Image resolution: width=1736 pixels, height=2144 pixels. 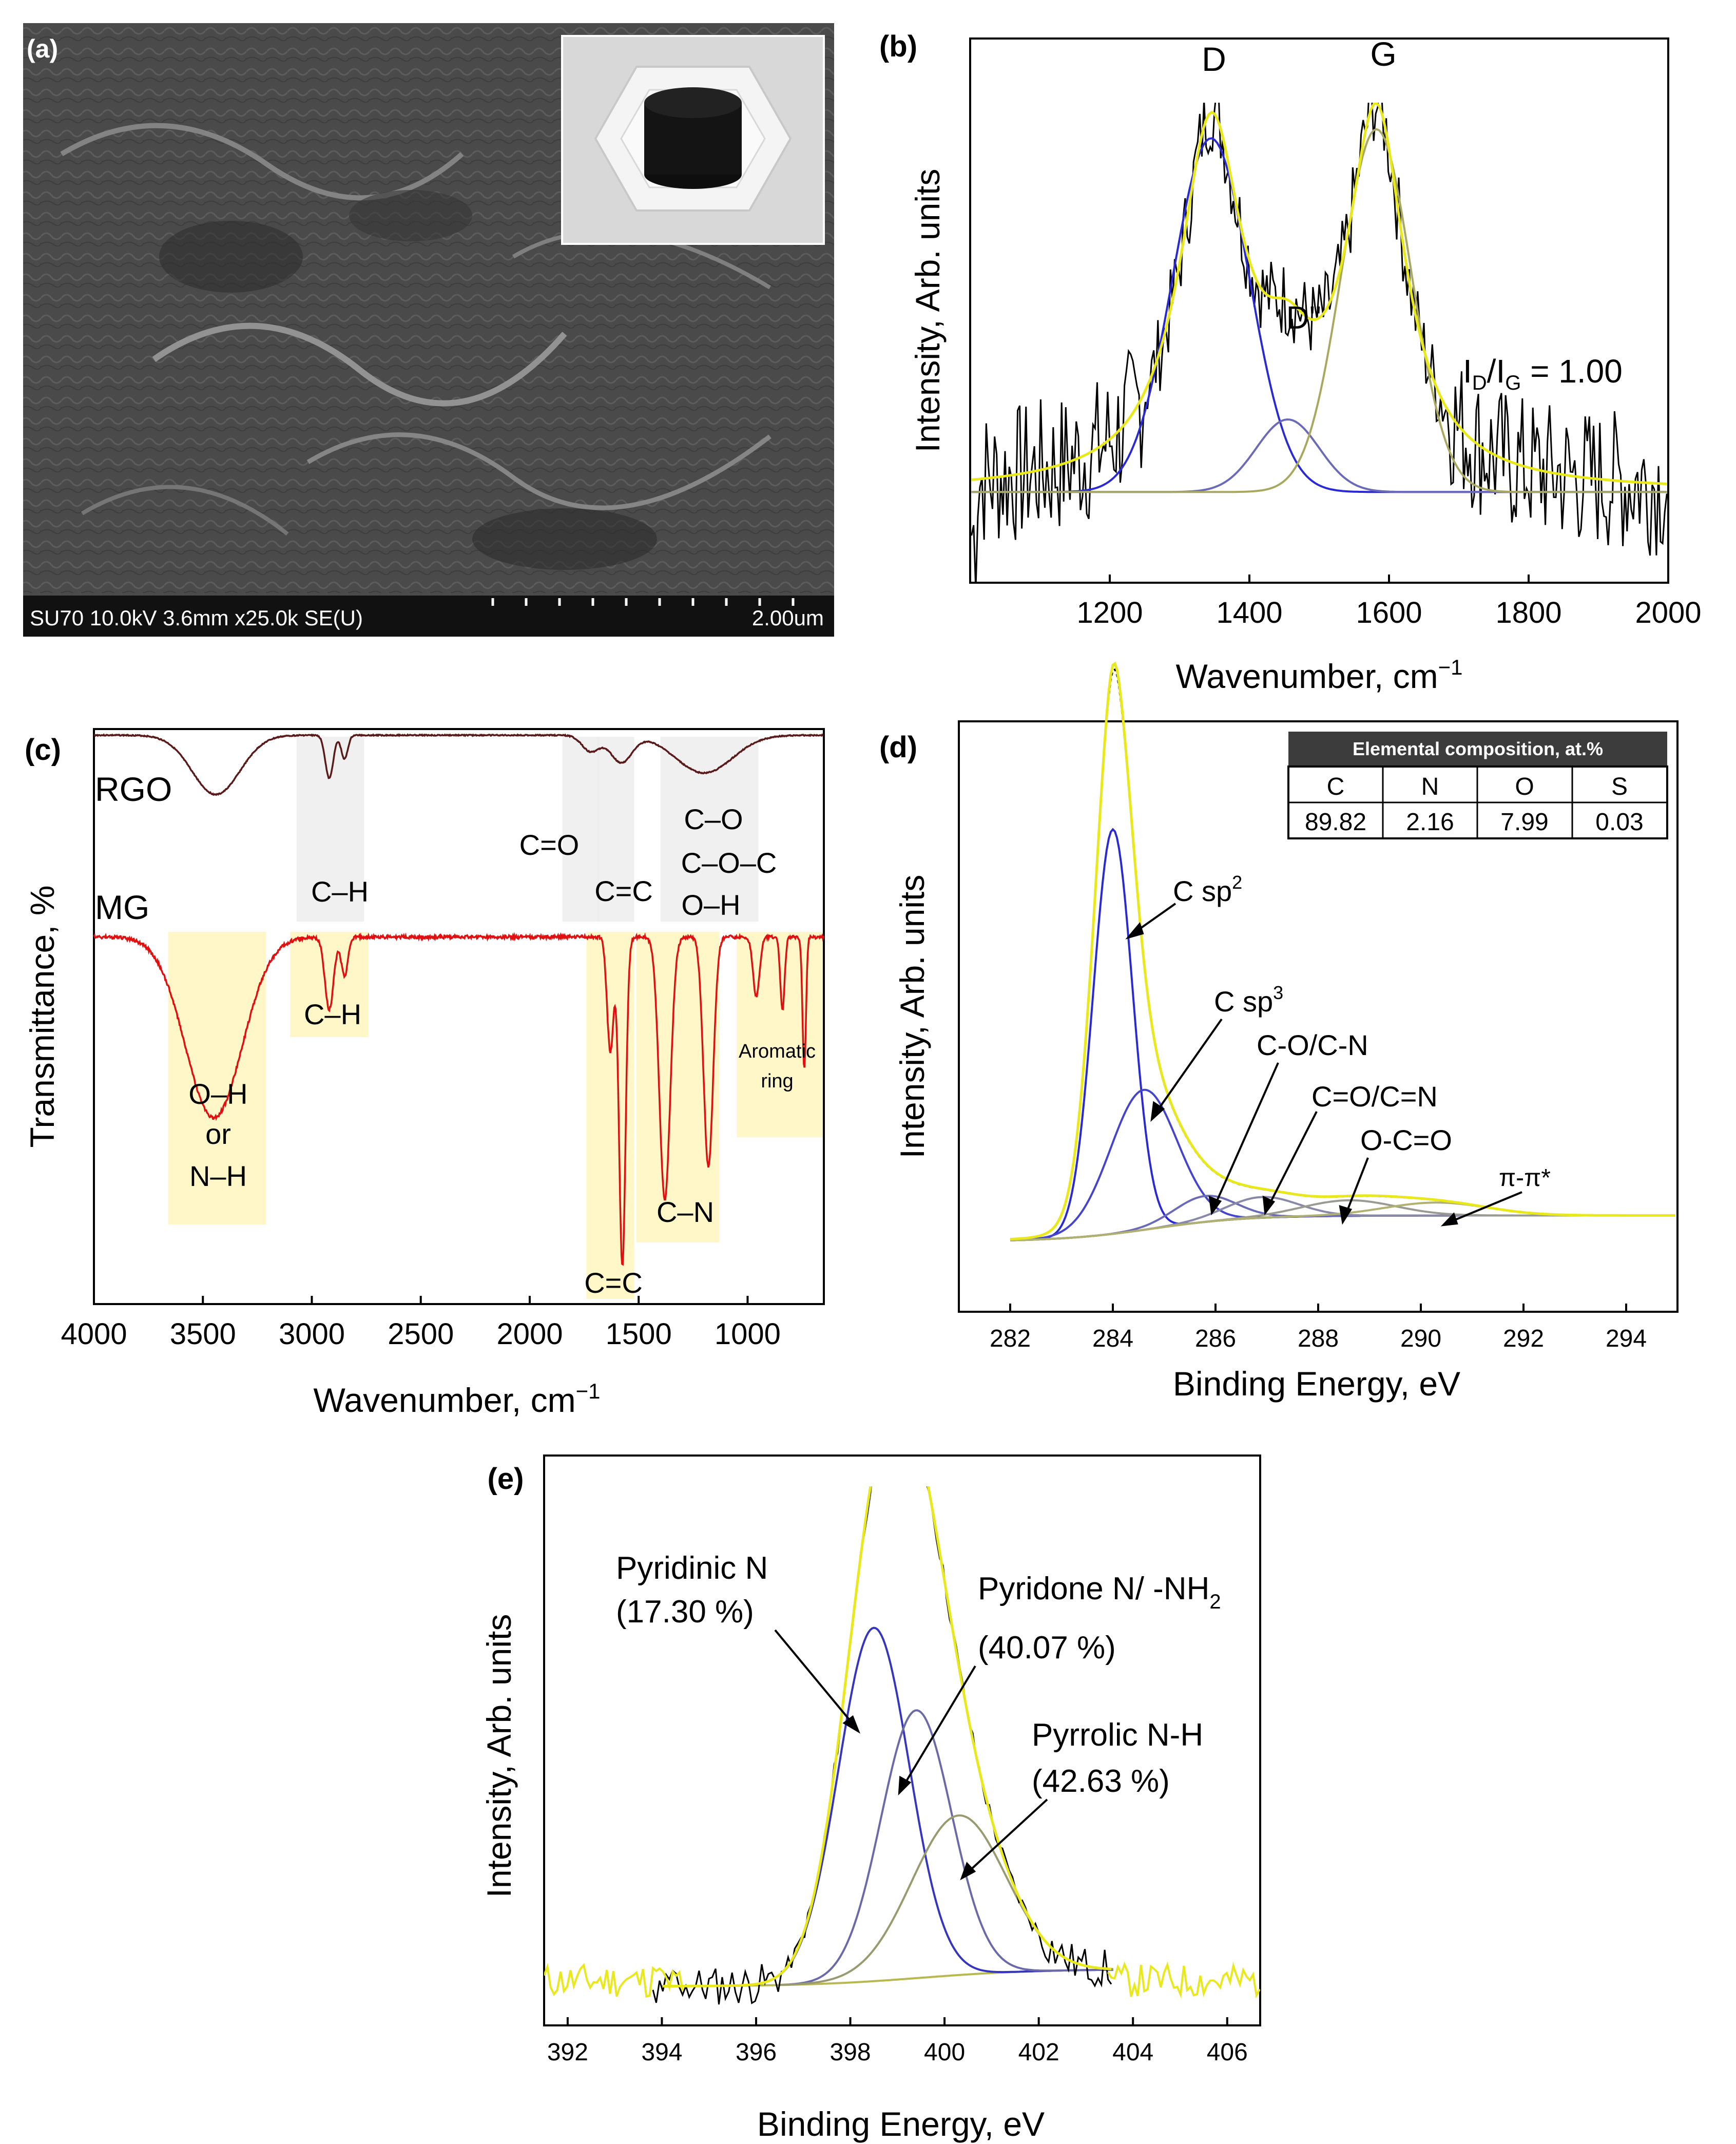 I want to click on table-header-s: S, so click(x=1619, y=786).